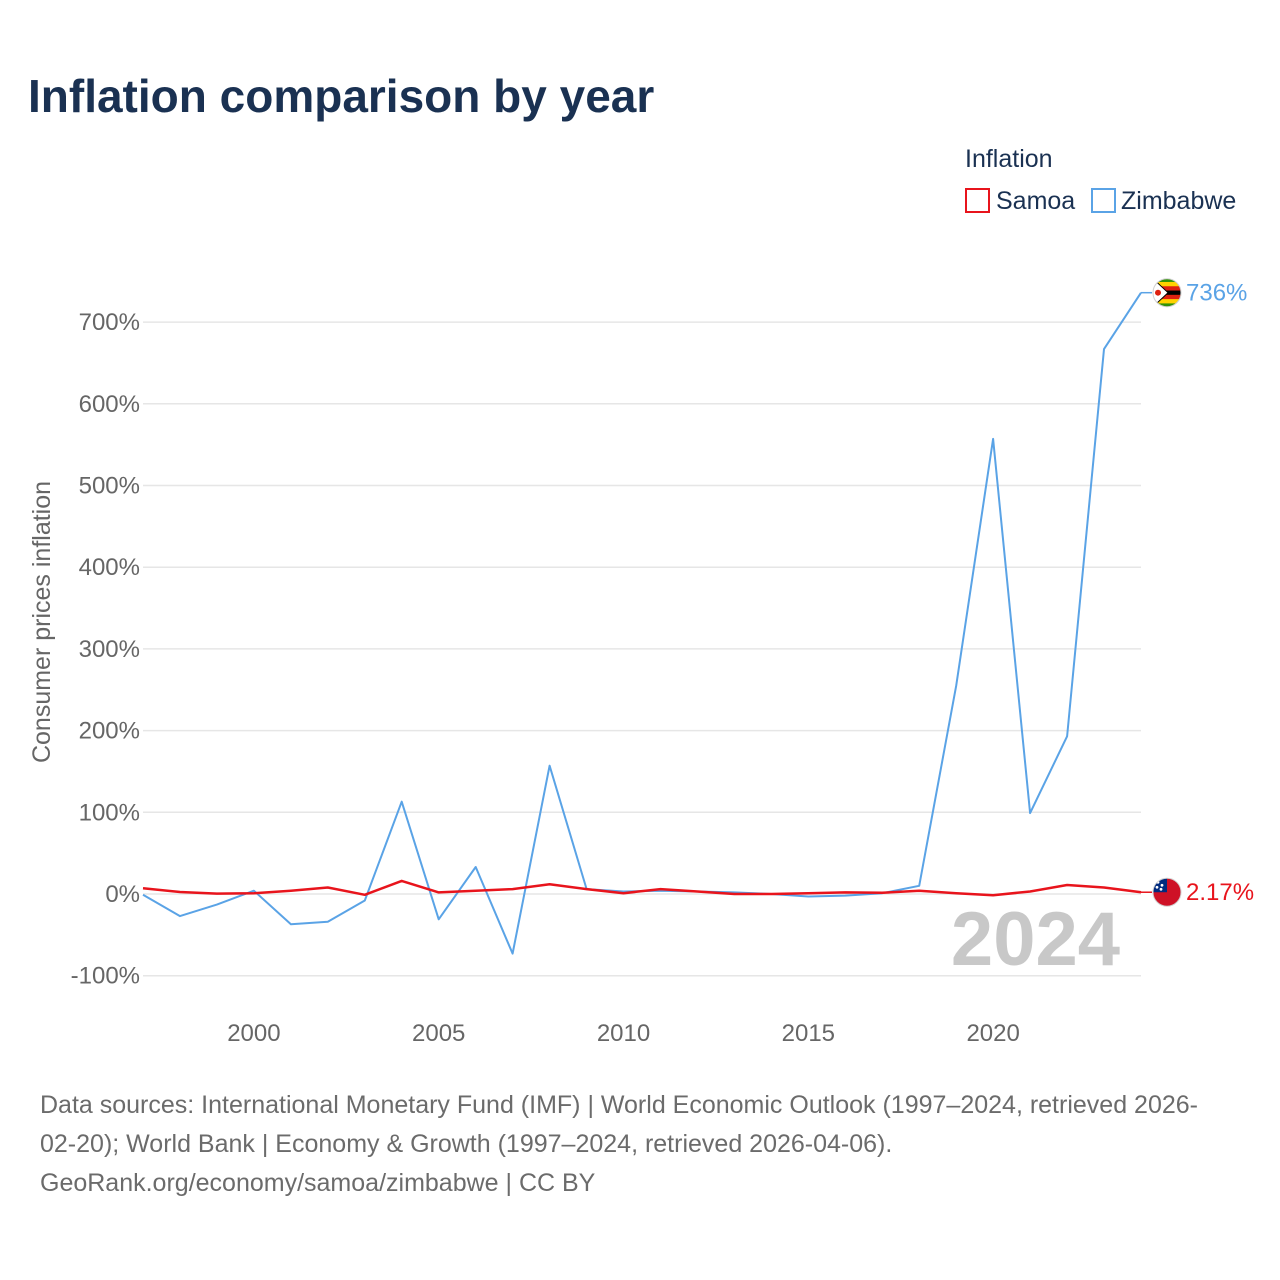  Describe the element at coordinates (977, 200) in the screenshot. I see `legend-swatch-samoa` at that location.